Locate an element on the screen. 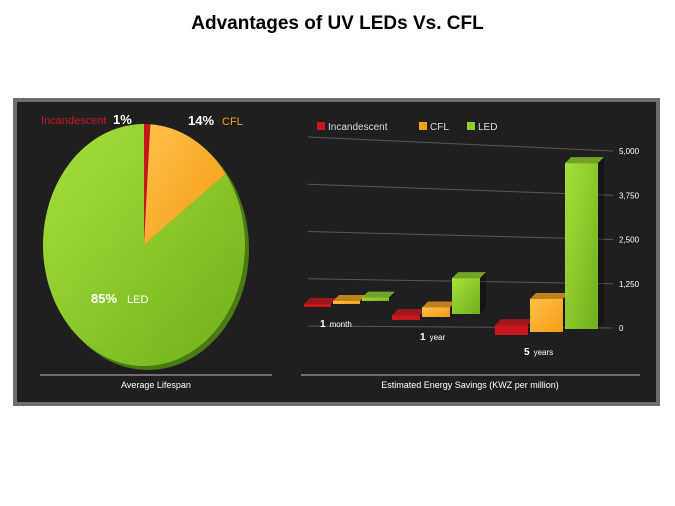  pie-slice-led is located at coordinates (144, 245).